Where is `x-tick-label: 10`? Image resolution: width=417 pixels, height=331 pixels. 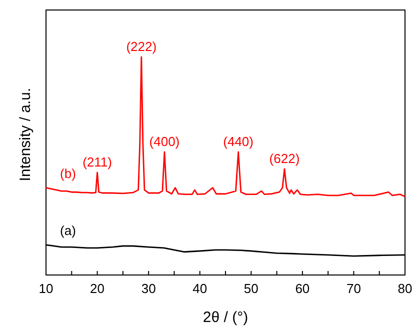 x-tick-label: 10 is located at coordinates (46, 288).